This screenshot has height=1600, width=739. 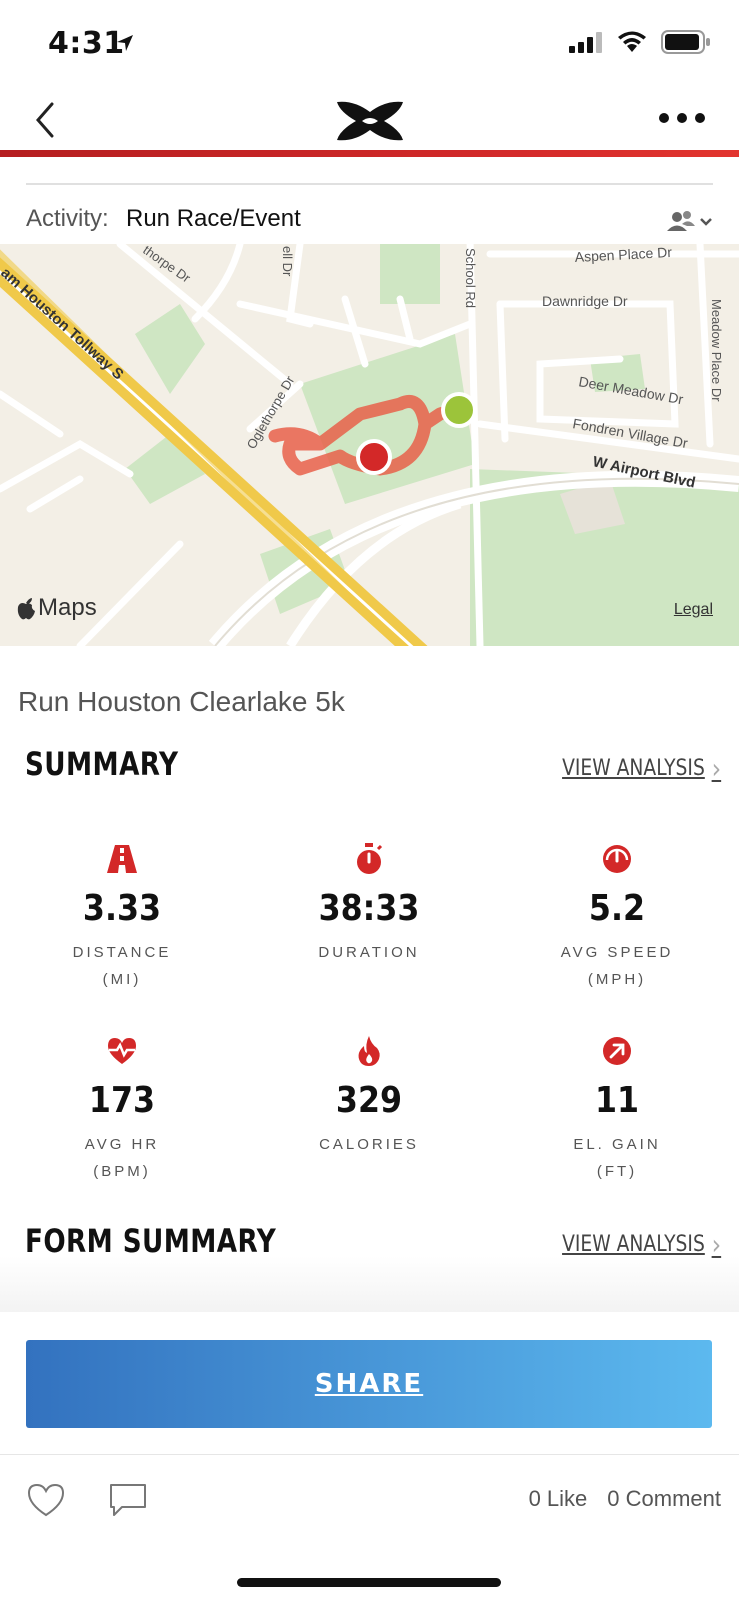 I want to click on home-indicator, so click(x=369, y=1582).